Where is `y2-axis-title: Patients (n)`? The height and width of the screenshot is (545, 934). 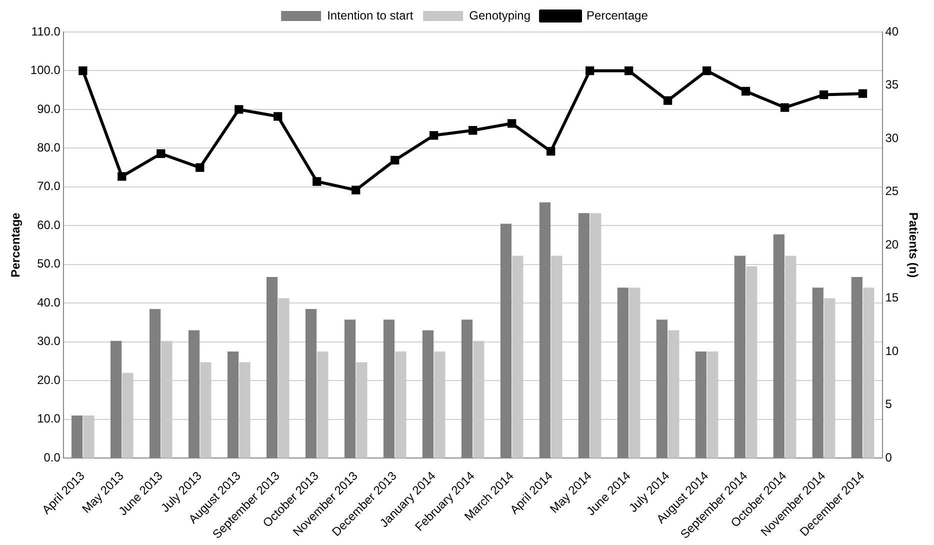
y2-axis-title: Patients (n) is located at coordinates (913, 245).